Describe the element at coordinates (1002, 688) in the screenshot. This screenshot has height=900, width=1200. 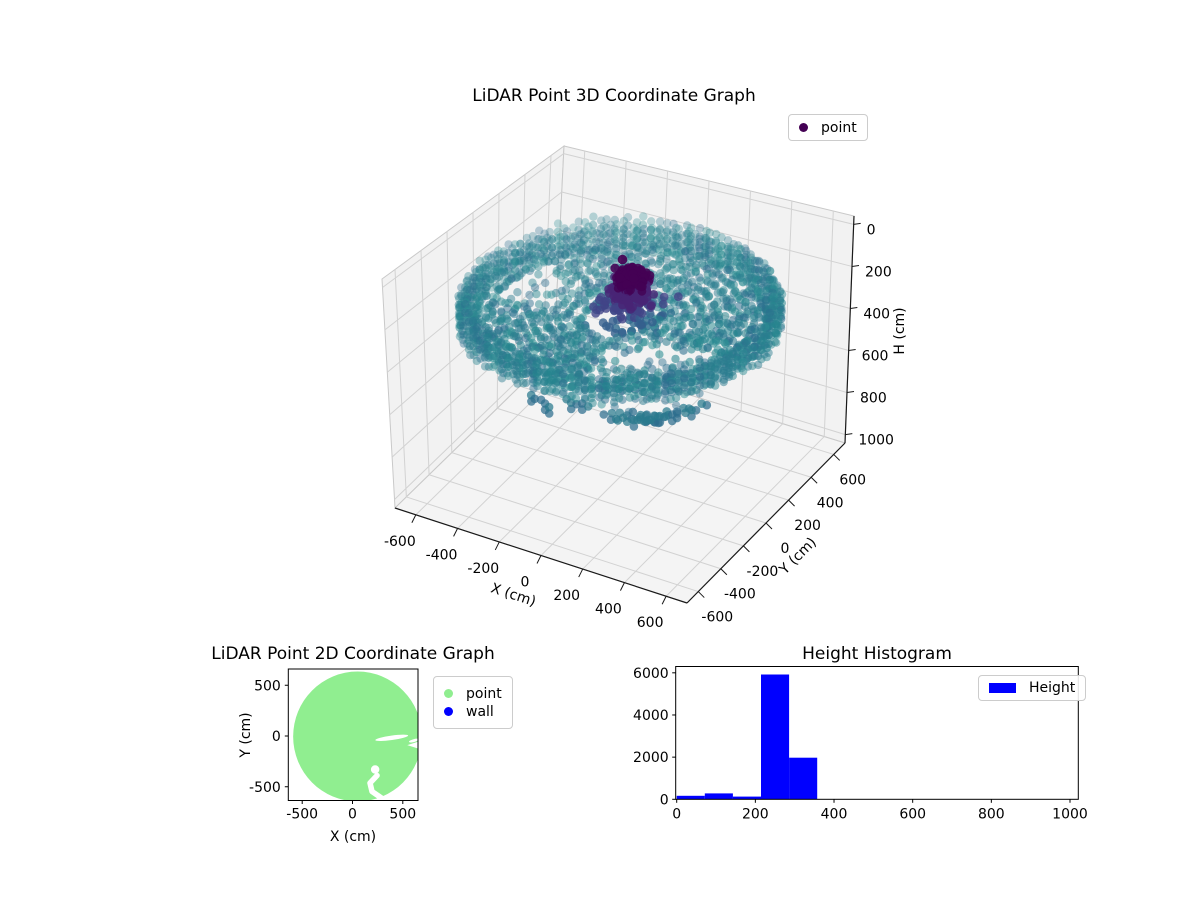
I see `height-swatch-icon` at that location.